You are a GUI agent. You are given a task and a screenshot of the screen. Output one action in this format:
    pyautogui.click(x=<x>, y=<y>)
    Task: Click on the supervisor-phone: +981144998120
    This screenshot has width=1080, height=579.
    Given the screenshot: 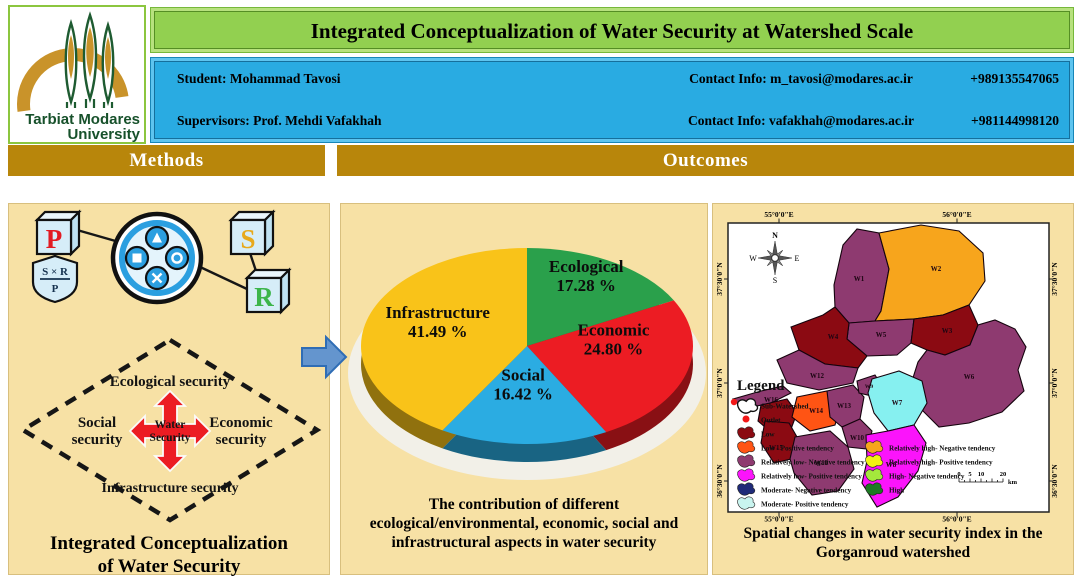 What is the action you would take?
    pyautogui.click(x=1015, y=120)
    